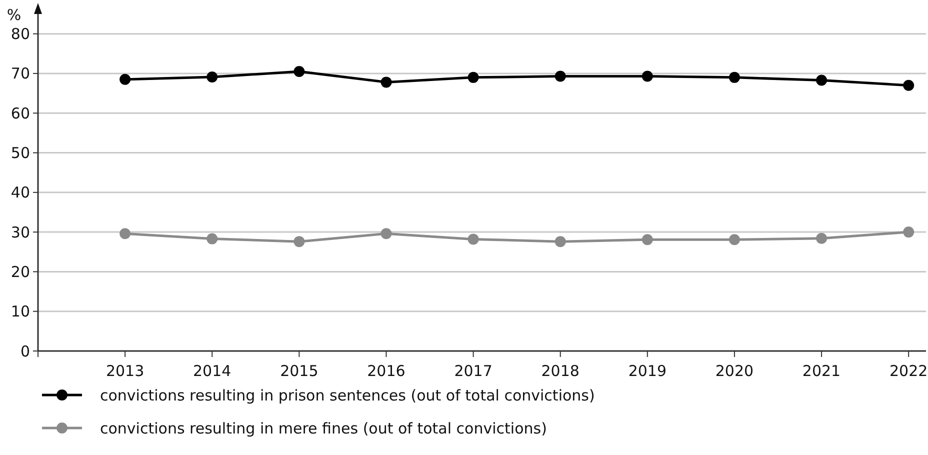 The height and width of the screenshot is (455, 928). Describe the element at coordinates (20, 232) in the screenshot. I see `y-tick-label: 30` at that location.